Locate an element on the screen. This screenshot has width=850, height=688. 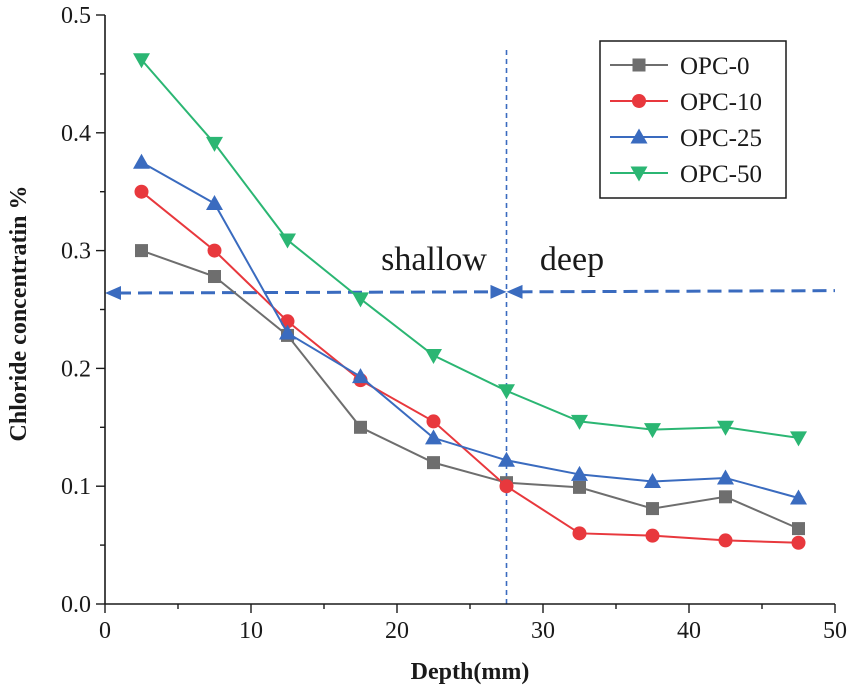
legend-entry-opc-10: OPC-10 is located at coordinates (721, 102).